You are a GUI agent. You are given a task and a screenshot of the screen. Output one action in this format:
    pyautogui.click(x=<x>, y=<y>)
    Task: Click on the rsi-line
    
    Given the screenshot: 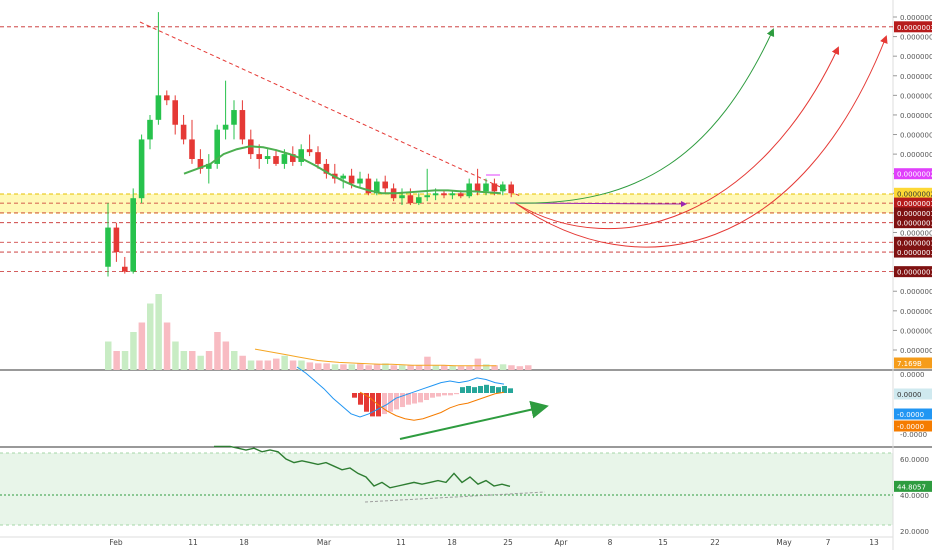 What is the action you would take?
    pyautogui.click(x=362, y=467)
    